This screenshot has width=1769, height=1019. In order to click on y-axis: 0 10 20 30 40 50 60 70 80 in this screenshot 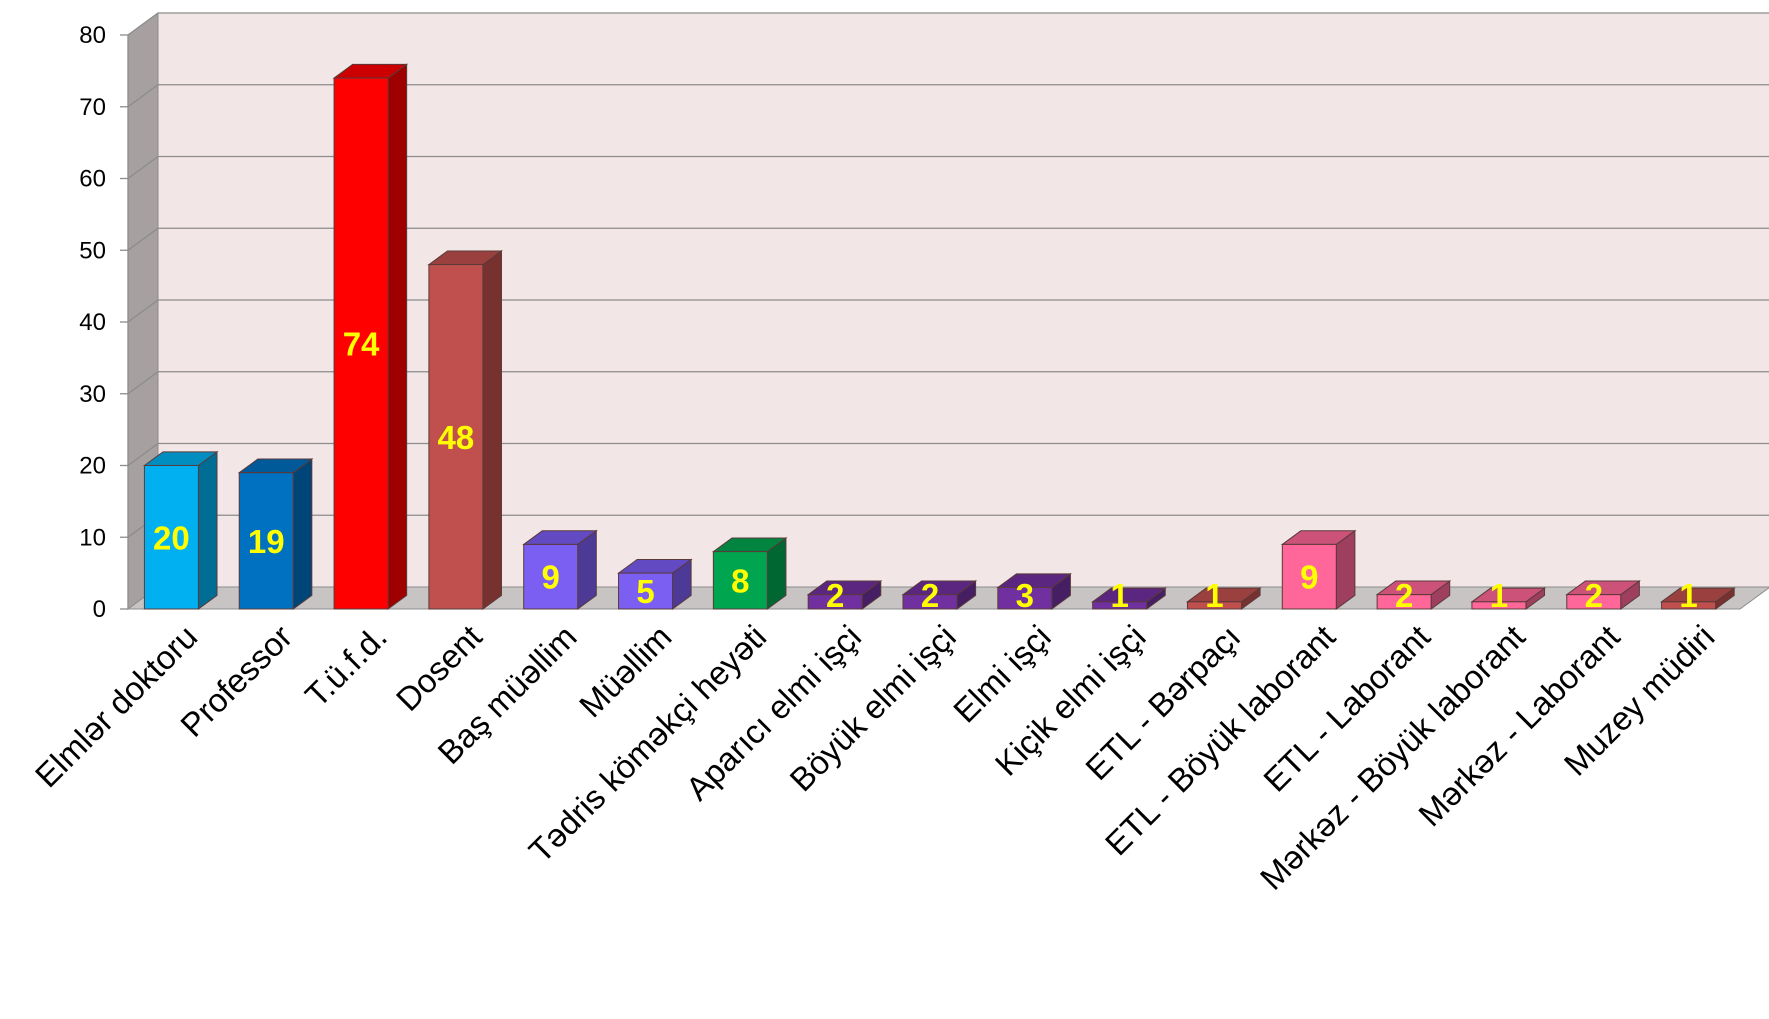, I will do `click(104, 322)`.